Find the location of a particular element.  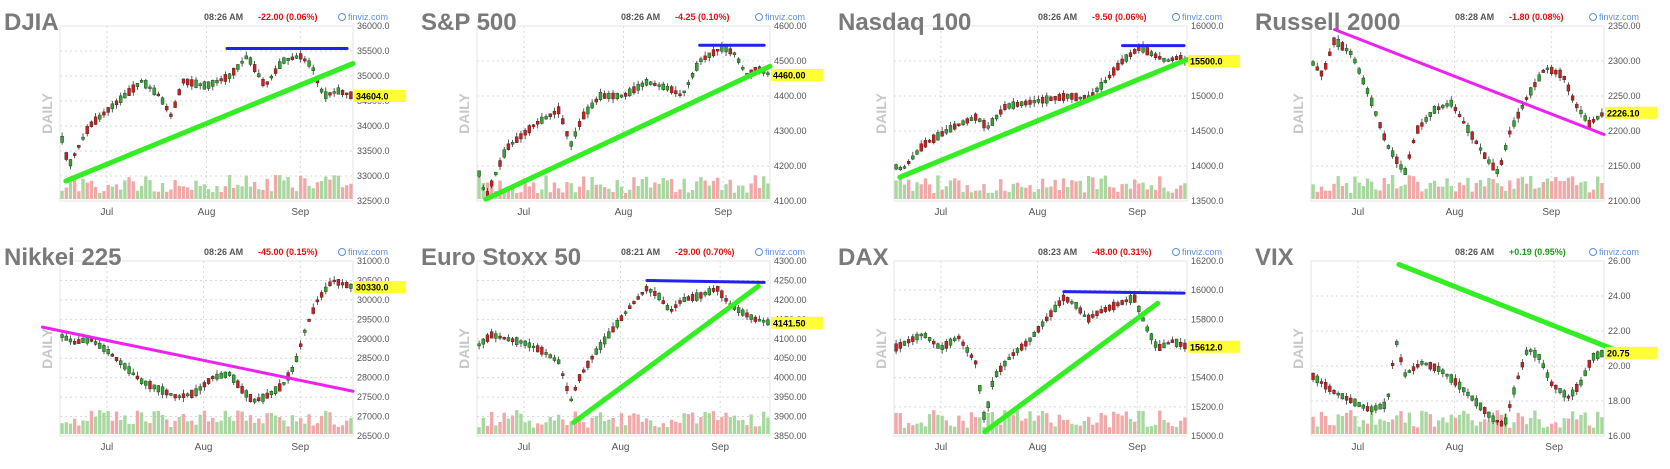

daily-label: DAILY is located at coordinates (881, 112).